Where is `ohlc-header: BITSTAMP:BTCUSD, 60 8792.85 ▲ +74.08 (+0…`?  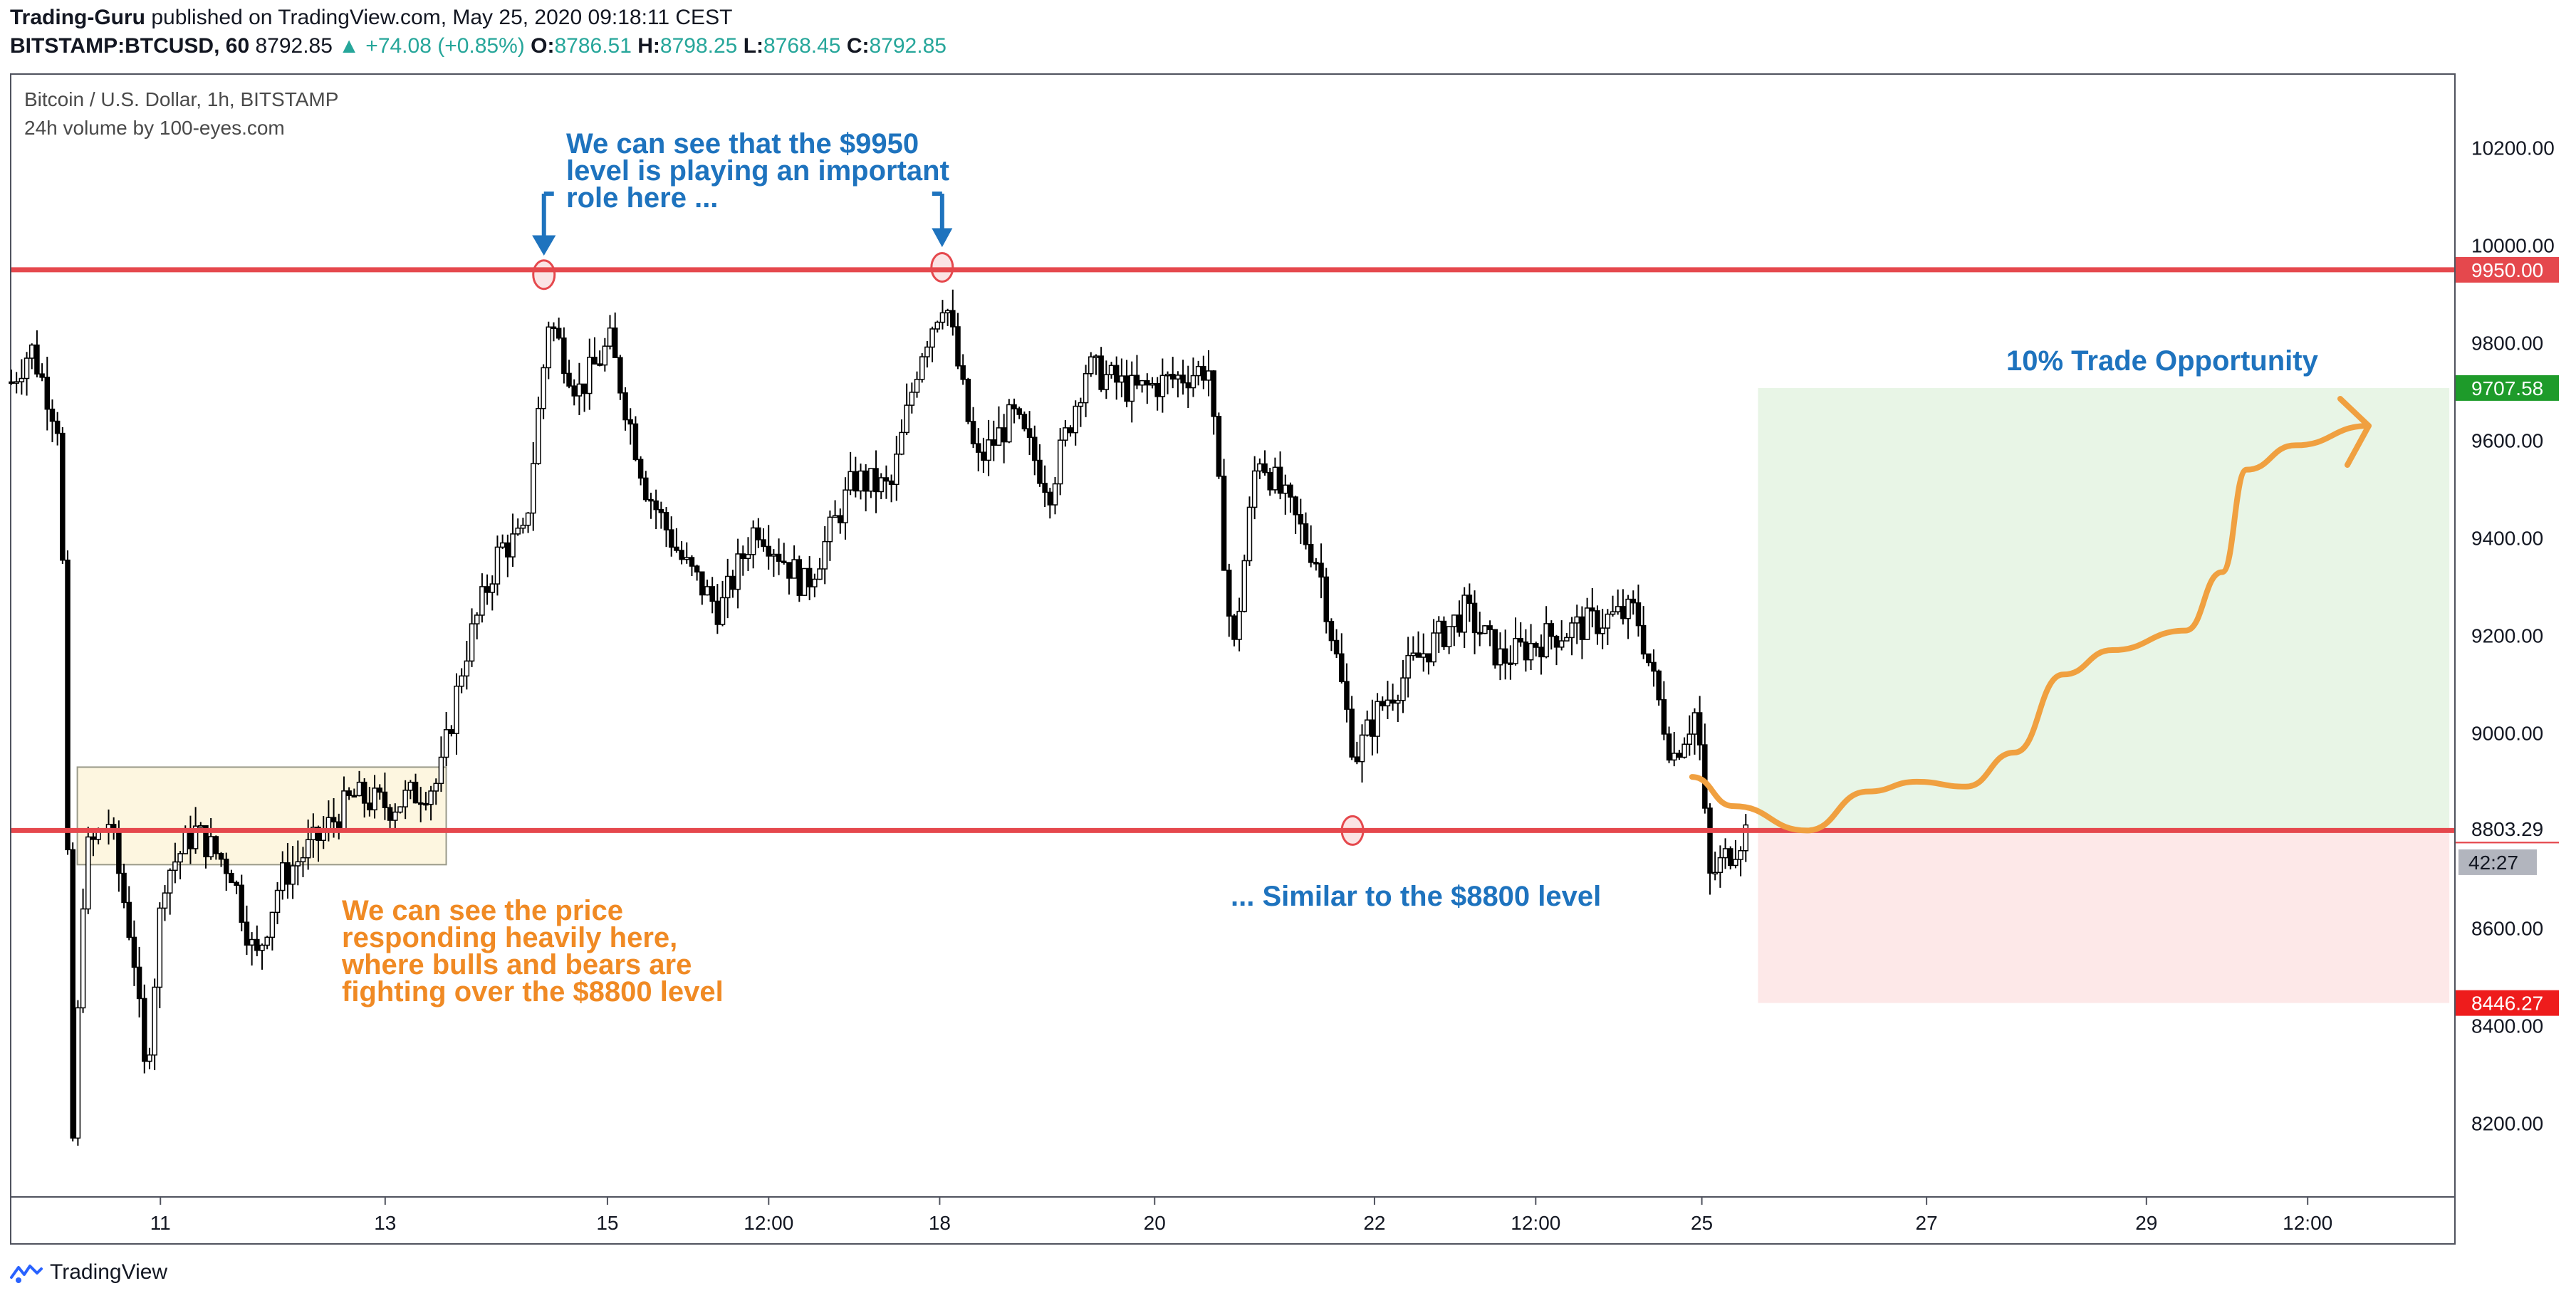
ohlc-header: BITSTAMP:BTCUSD, 60 8792.85 ▲ +74.08 (+0… is located at coordinates (478, 46).